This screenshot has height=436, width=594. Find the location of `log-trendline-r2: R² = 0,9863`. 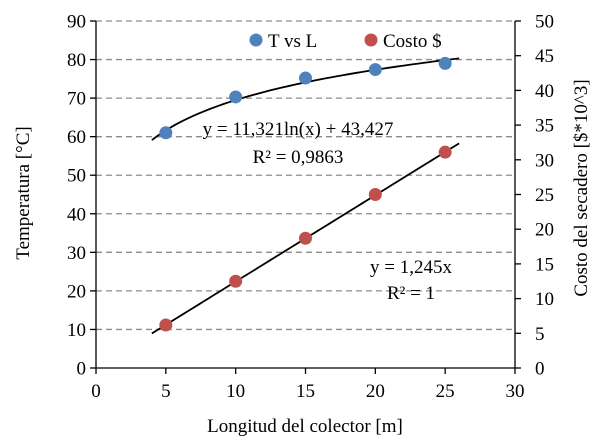

log-trendline-r2: R² = 0,9863 is located at coordinates (298, 157).